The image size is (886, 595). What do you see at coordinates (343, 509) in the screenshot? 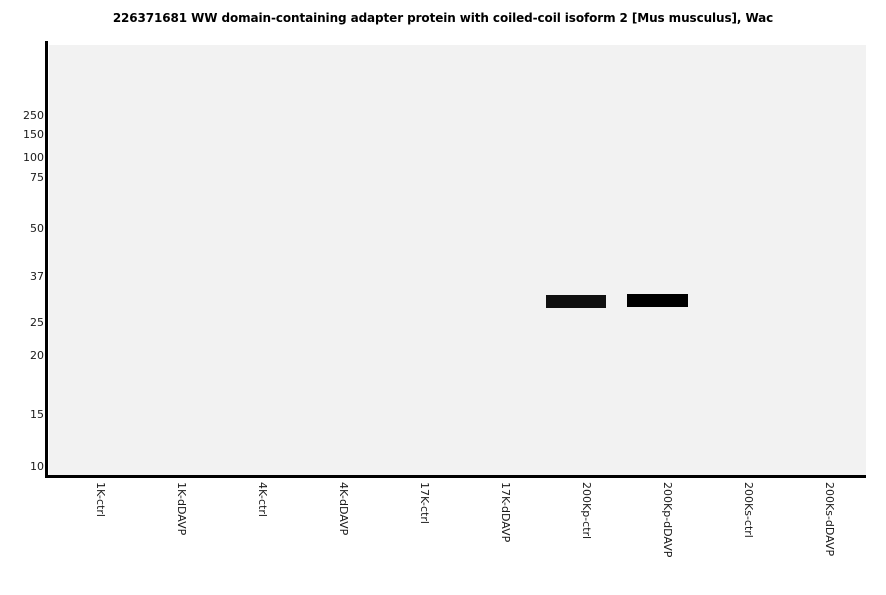
I see `x-axis-tick-label: 4K-dDAVP` at bounding box center [343, 509].